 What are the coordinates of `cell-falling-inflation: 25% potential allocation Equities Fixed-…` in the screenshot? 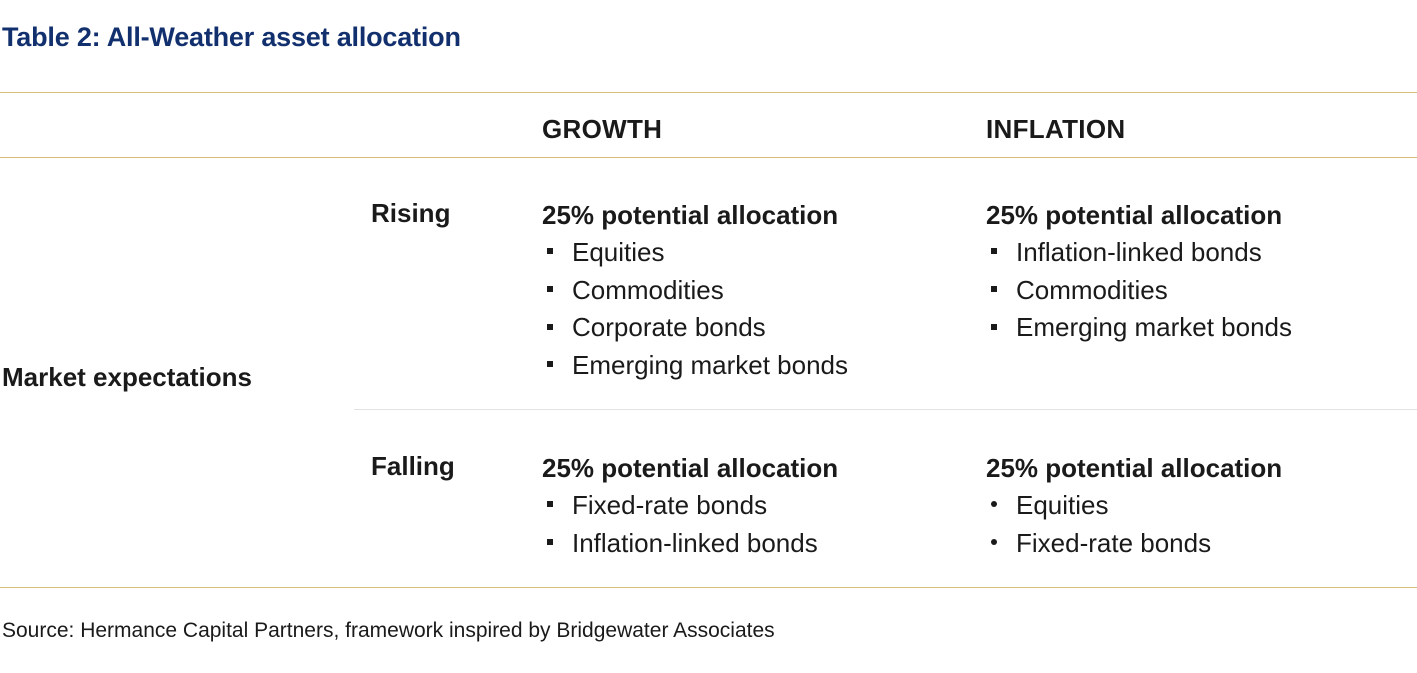 It's located at (1196, 506).